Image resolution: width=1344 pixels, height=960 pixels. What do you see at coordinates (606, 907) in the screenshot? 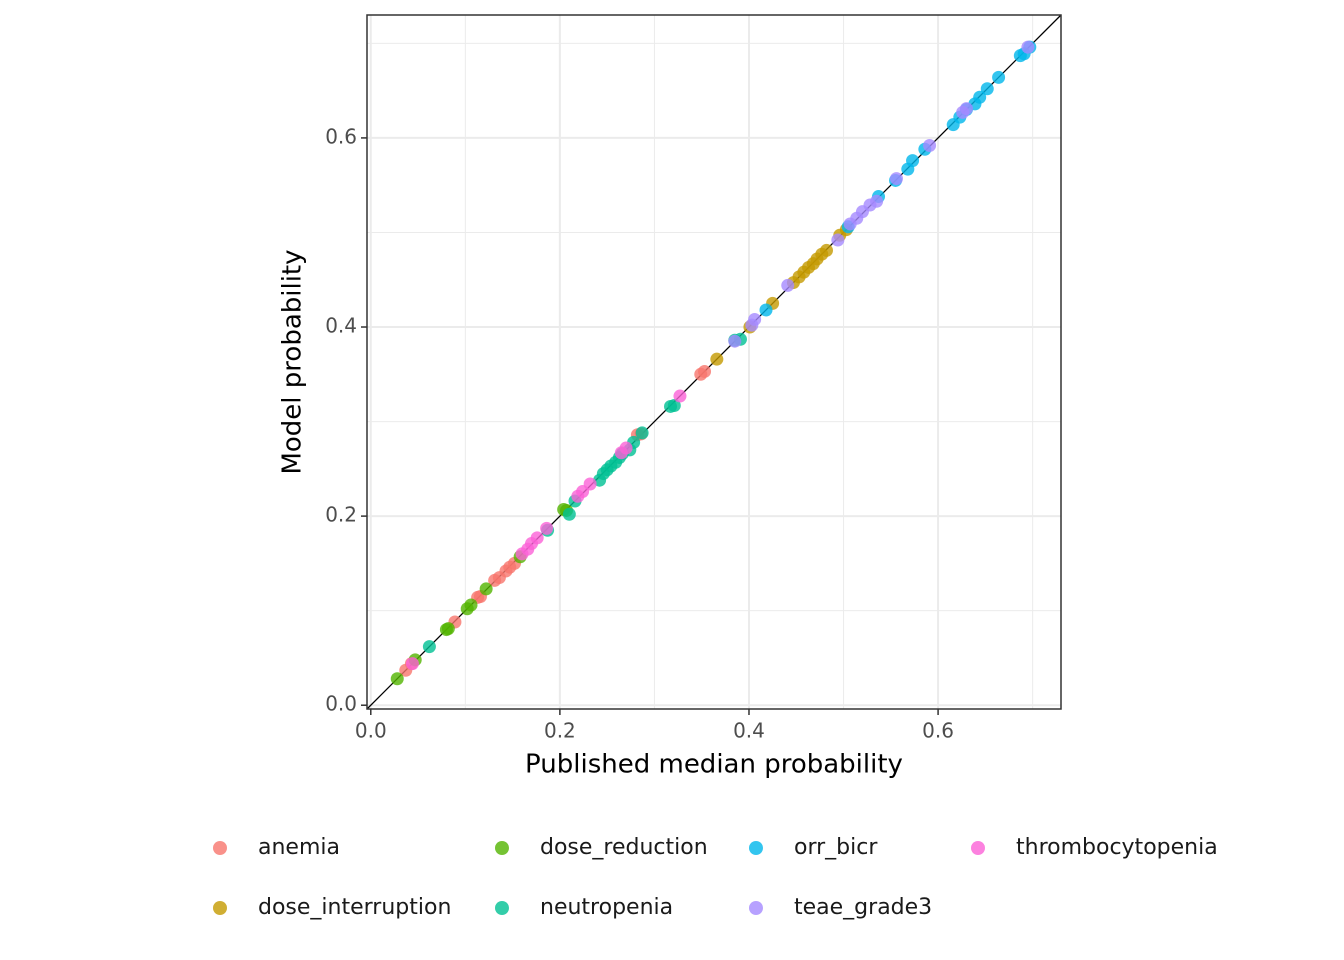
I see `legend-label: neutropenia` at bounding box center [606, 907].